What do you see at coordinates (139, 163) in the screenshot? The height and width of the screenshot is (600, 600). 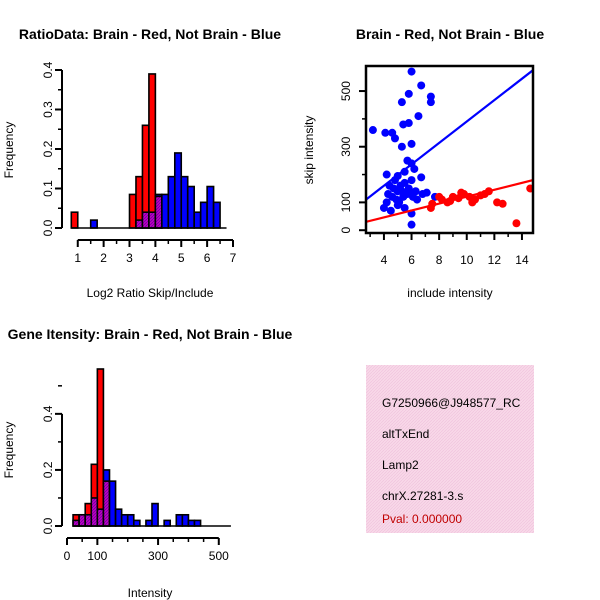 I see `ratio-axes: 1 2 3 4 5 6 7 0.0 0.1 0.2 0.3 0.4` at bounding box center [139, 163].